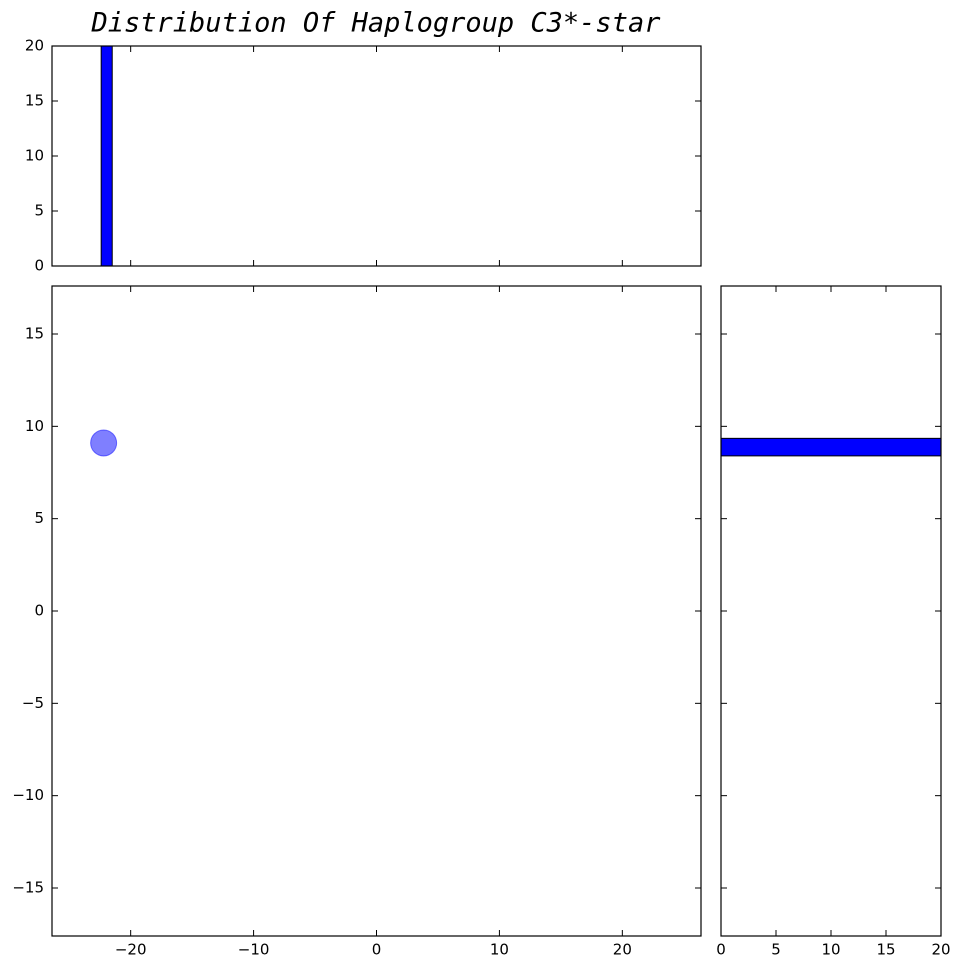 The height and width of the screenshot is (970, 961). What do you see at coordinates (254, 950) in the screenshot?
I see `x-tick-label: −10` at bounding box center [254, 950].